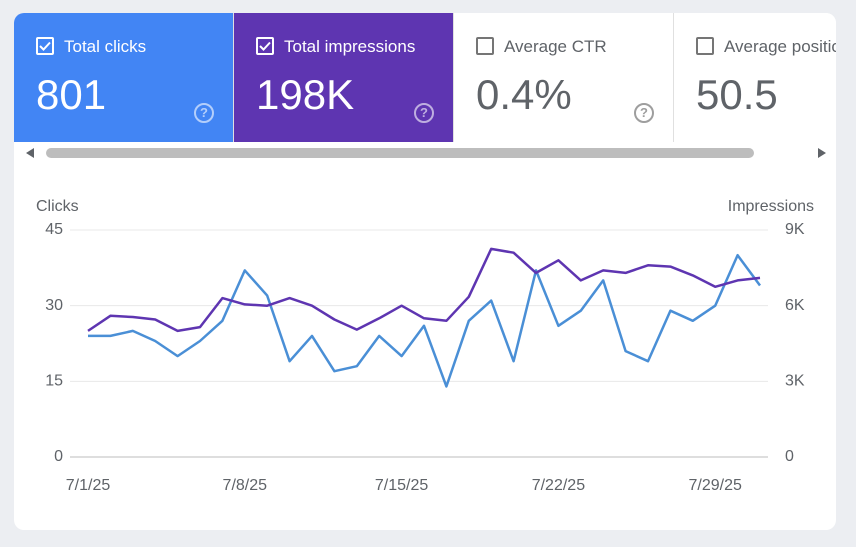  What do you see at coordinates (105, 46) in the screenshot?
I see `metric-label: Total clicks` at bounding box center [105, 46].